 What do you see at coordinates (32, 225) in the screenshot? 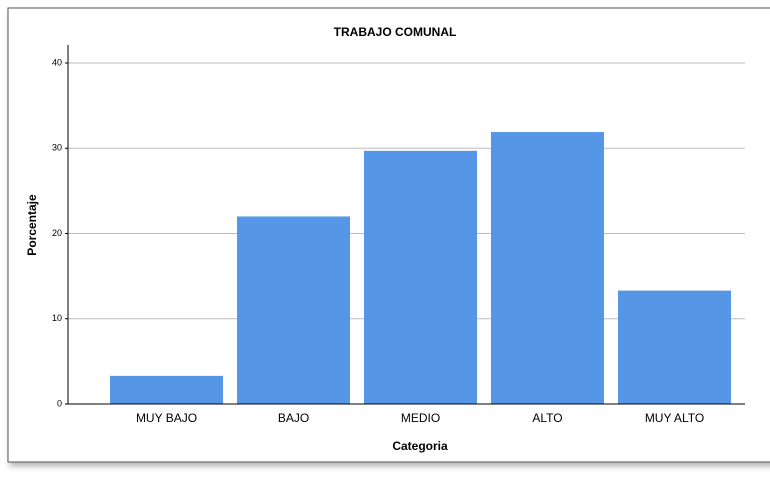
I see `y-axis-label: Porcentaje` at bounding box center [32, 225].